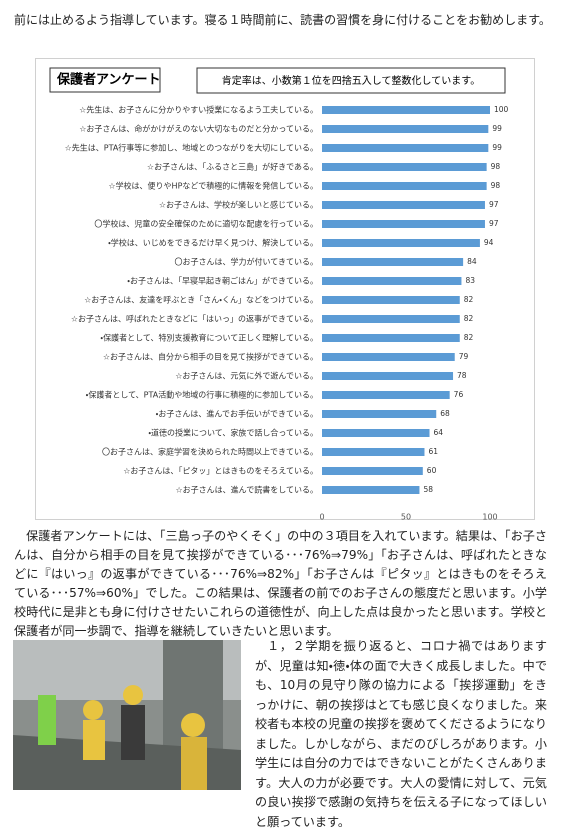 Image resolution: width=561 pixels, height=832 pixels. I want to click on category-label: 〇お子さんは、学力が付いてきている。, so click(246, 262).